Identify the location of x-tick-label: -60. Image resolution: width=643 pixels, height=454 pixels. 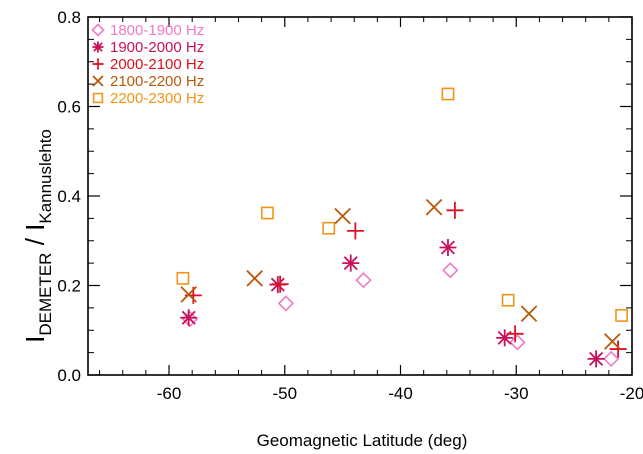
(169, 393).